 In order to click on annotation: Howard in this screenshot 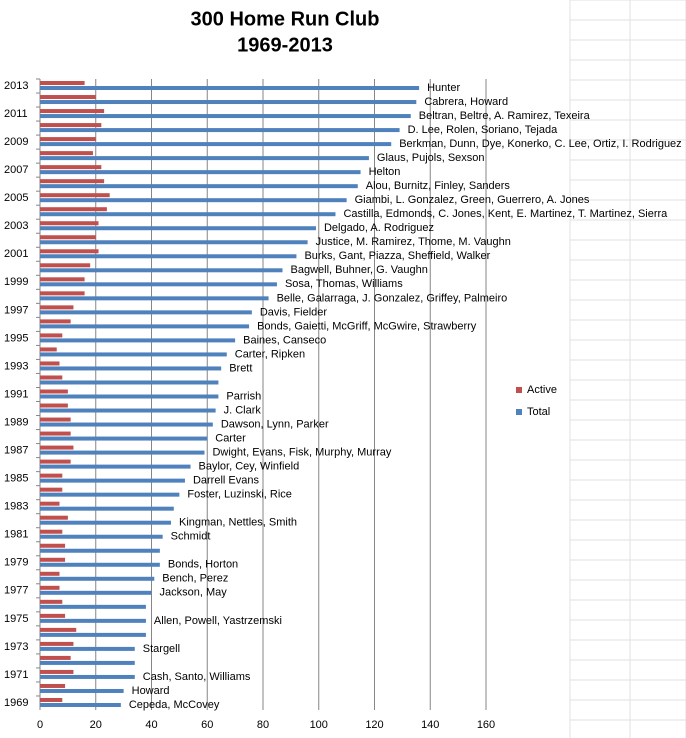, I will do `click(151, 691)`.